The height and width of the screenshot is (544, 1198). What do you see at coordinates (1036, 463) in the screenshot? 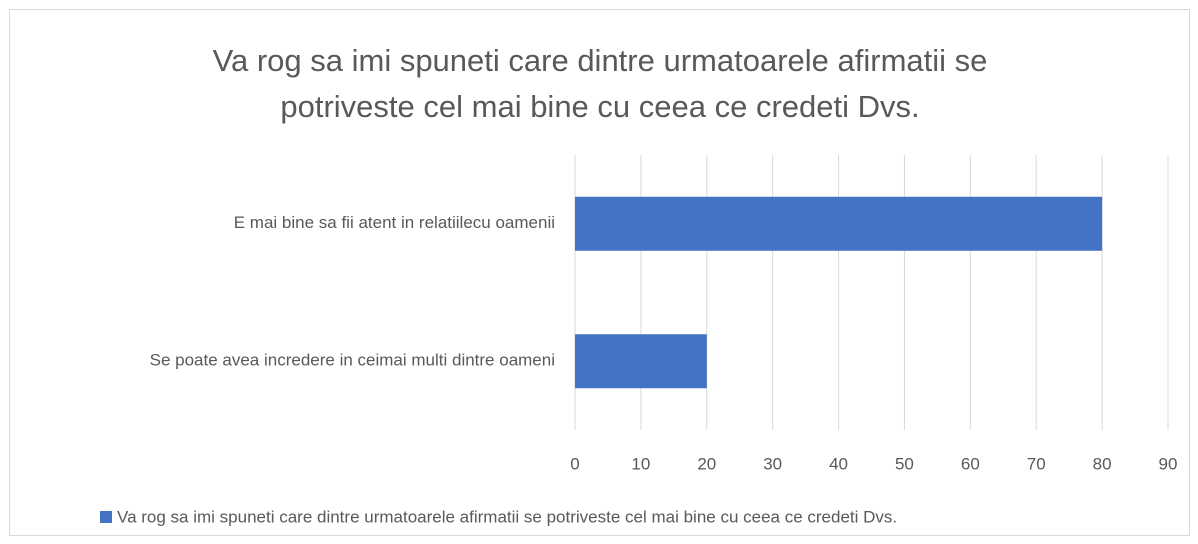
I see `x-tick-label: 70` at bounding box center [1036, 463].